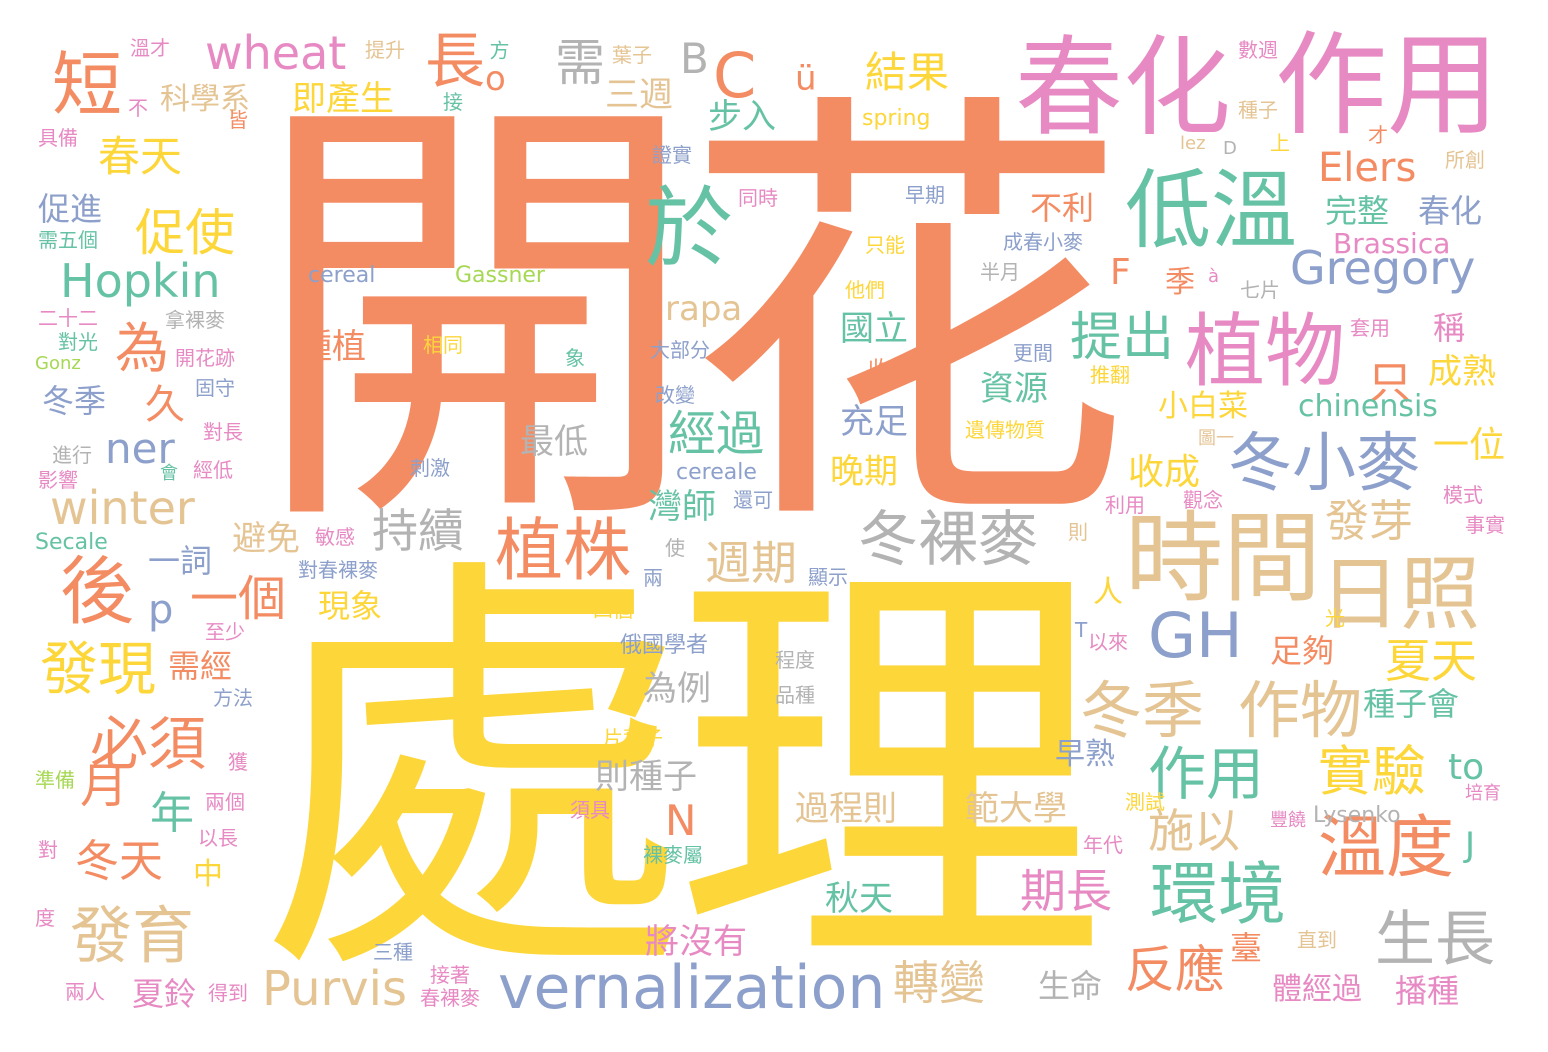 This screenshot has width=1548, height=1052. I want to click on word-三週: 三週, so click(639, 95).